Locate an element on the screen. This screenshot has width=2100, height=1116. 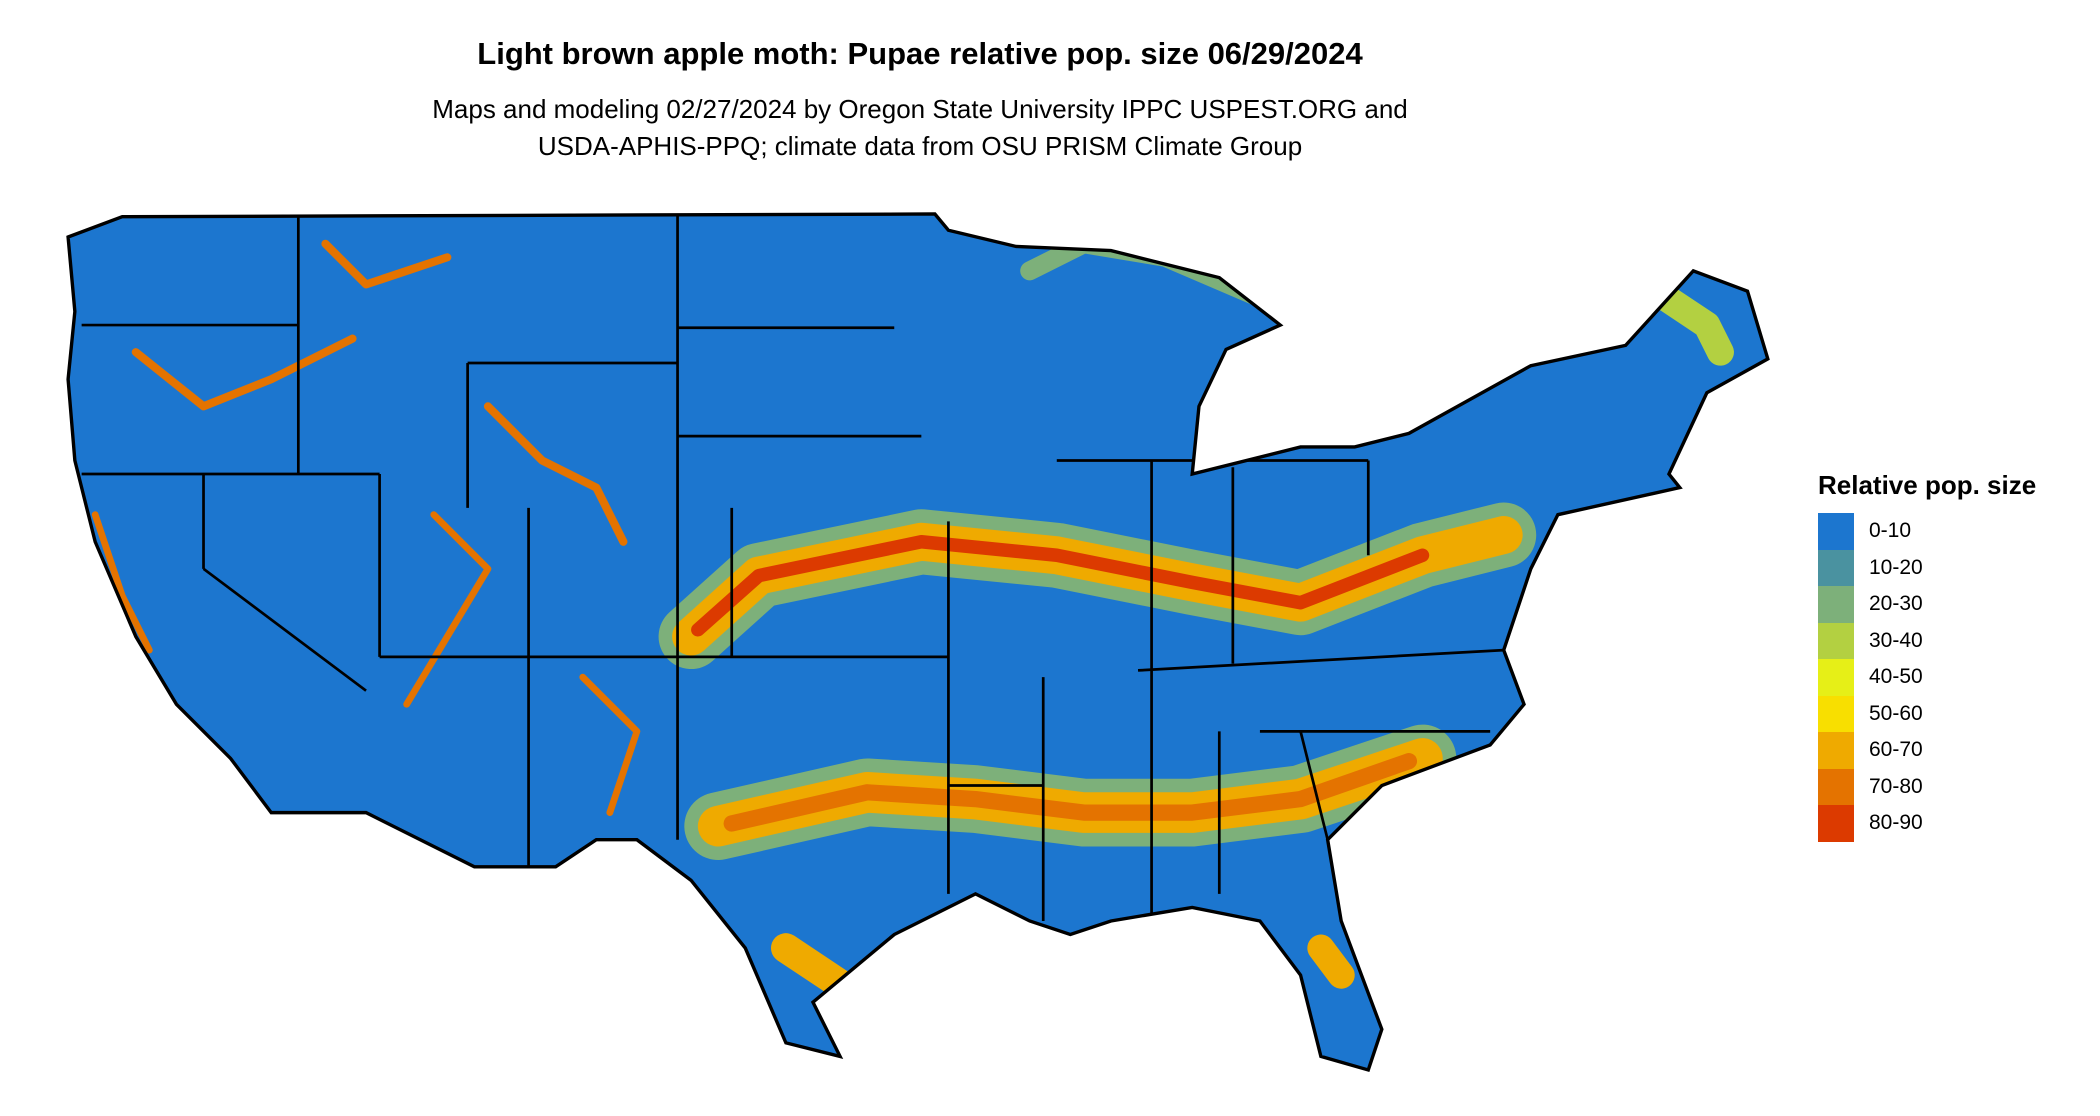
band-south-core is located at coordinates (1070, 792).